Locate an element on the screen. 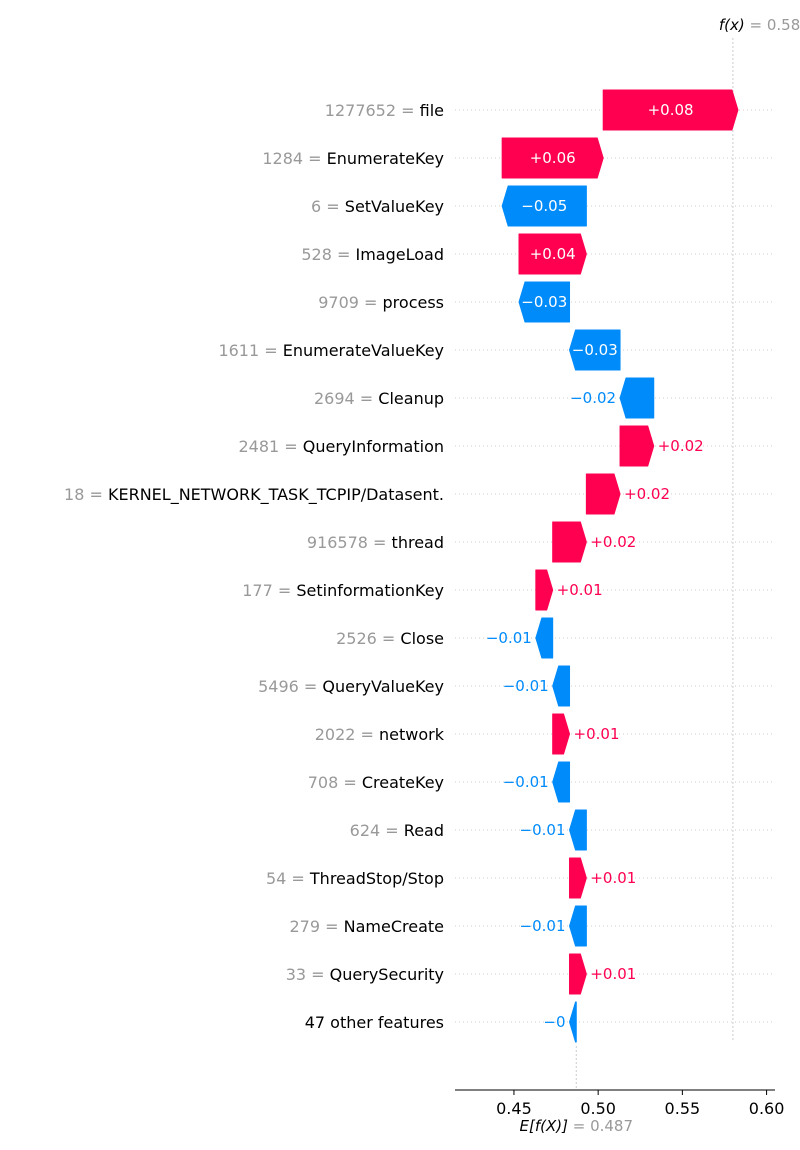  feature-label: 33 = QuerySecurity is located at coordinates (365, 974).